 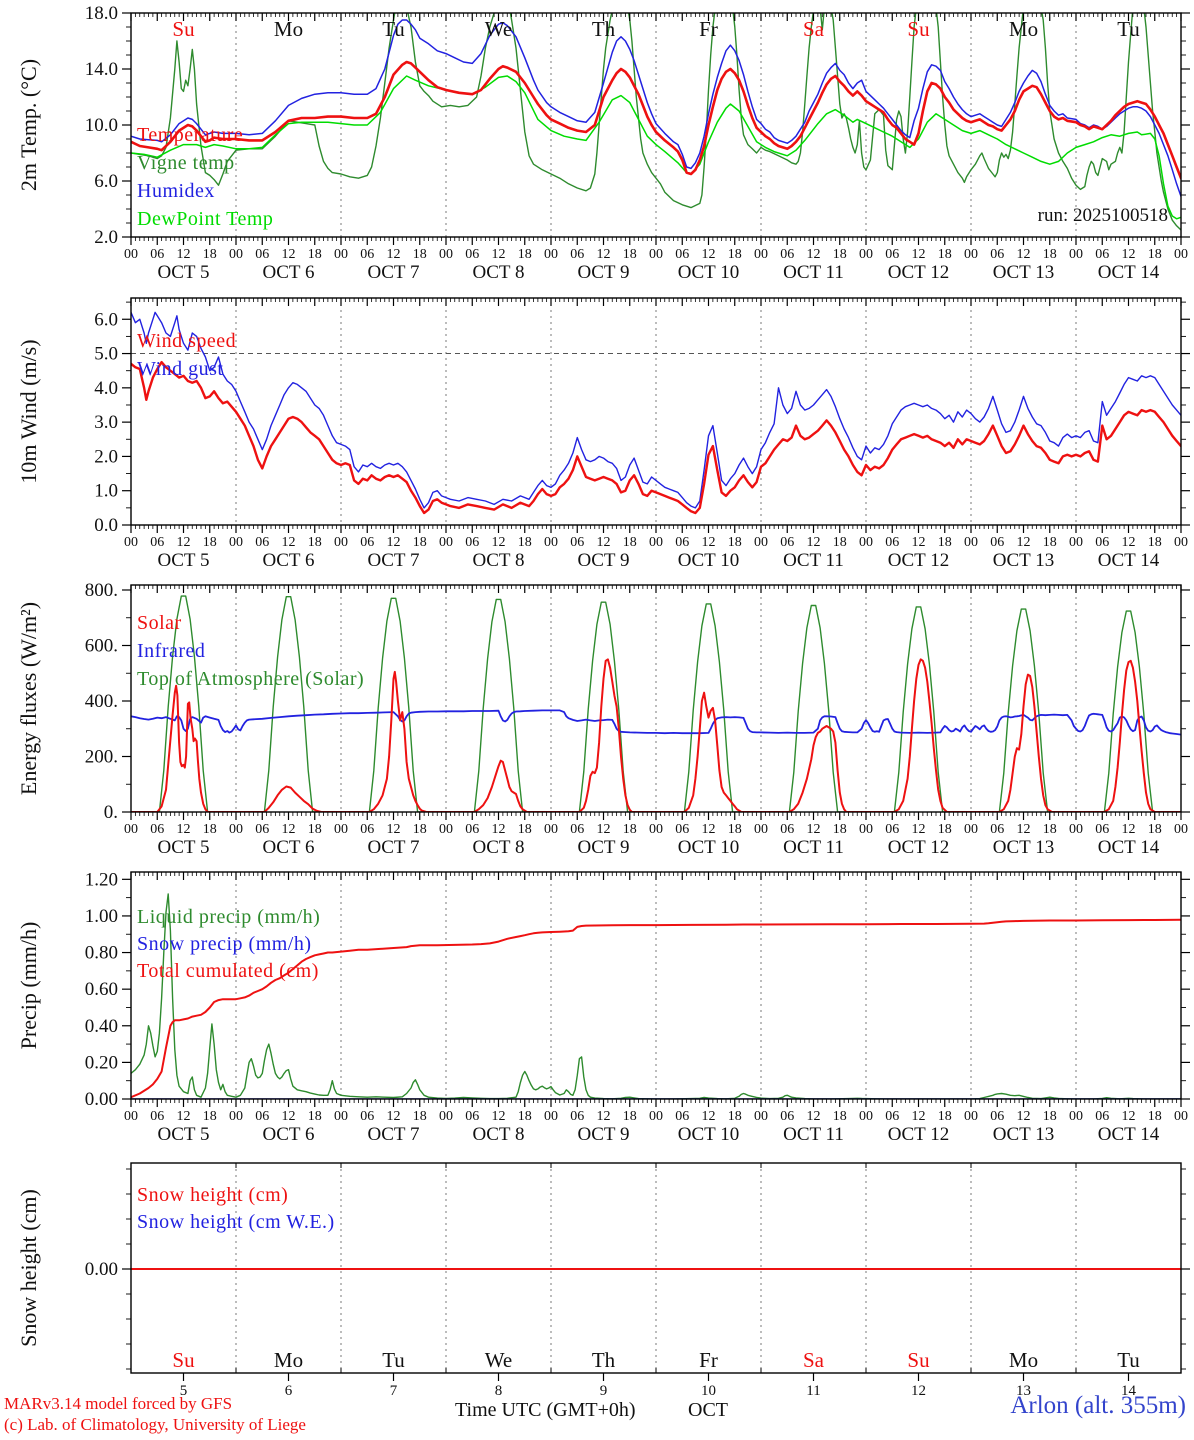 What do you see at coordinates (1023, 560) in the screenshot?
I see `date-label: OCT 13` at bounding box center [1023, 560].